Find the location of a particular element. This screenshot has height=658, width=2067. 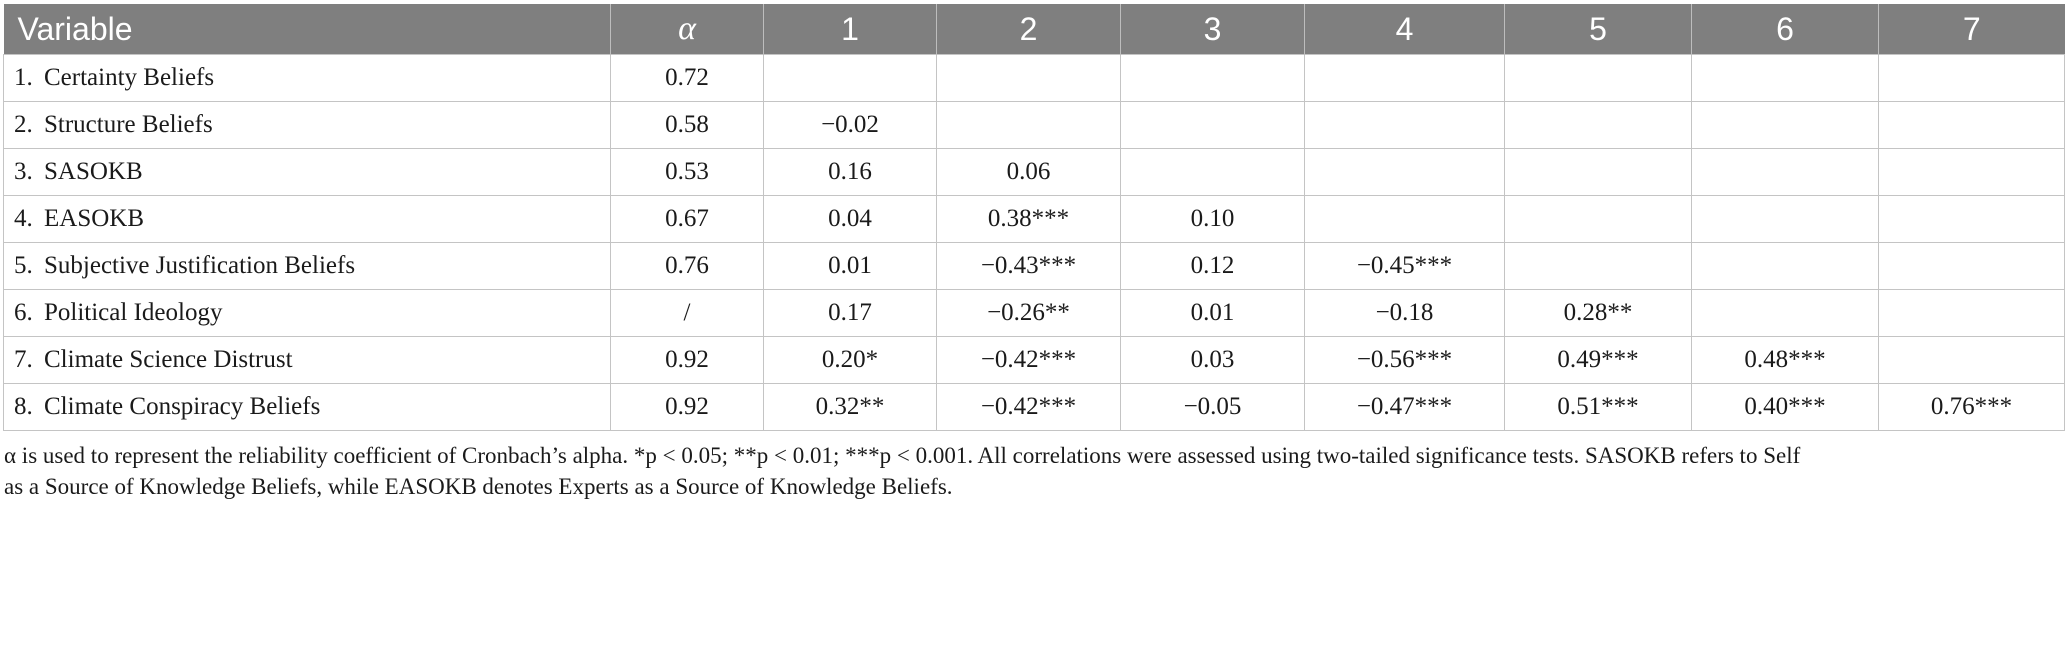

variable-cell: 6. Political Ideology is located at coordinates (307, 313).